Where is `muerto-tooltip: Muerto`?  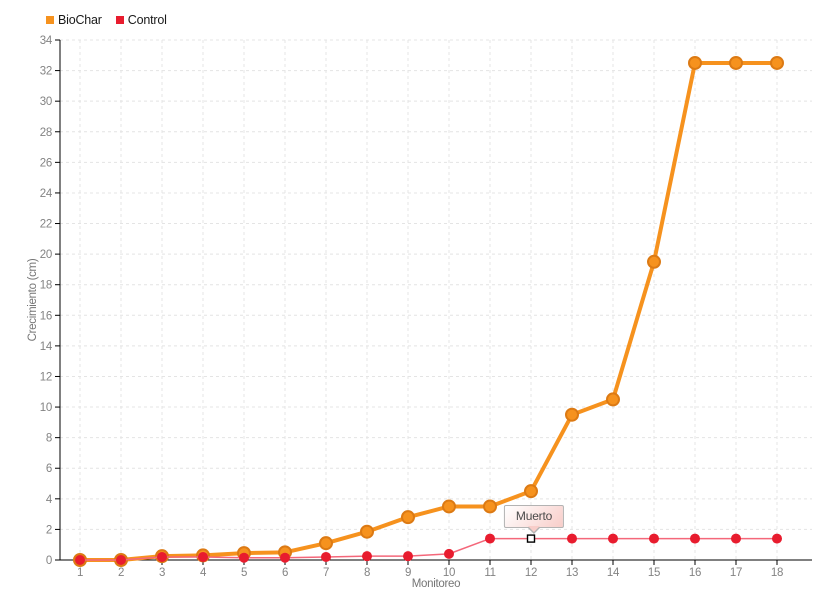
muerto-tooltip: Muerto is located at coordinates (534, 519).